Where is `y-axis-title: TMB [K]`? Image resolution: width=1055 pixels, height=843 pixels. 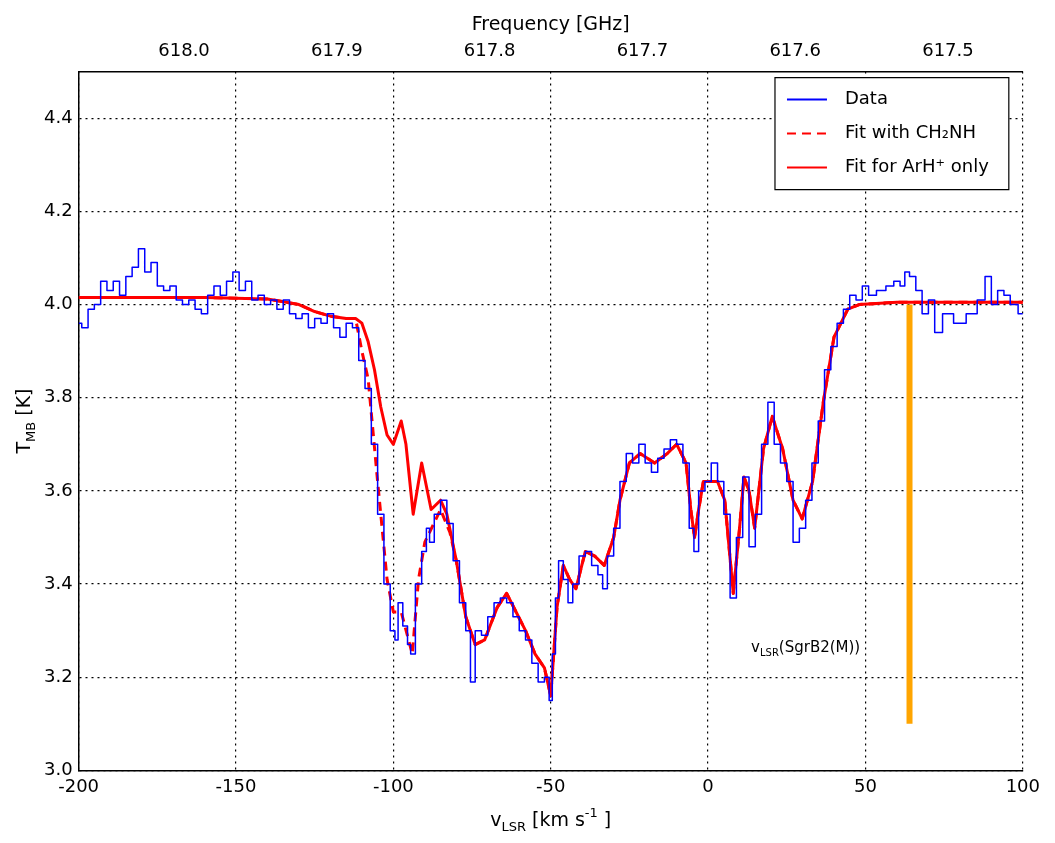 y-axis-title: TMB [K] is located at coordinates (25, 421).